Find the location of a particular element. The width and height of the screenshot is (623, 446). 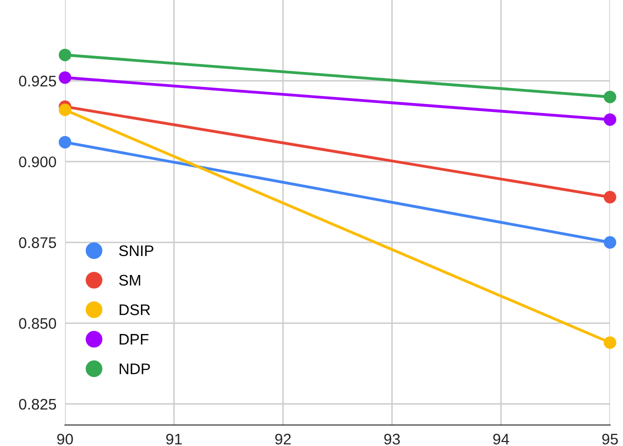

legend-label: SM is located at coordinates (129, 280).